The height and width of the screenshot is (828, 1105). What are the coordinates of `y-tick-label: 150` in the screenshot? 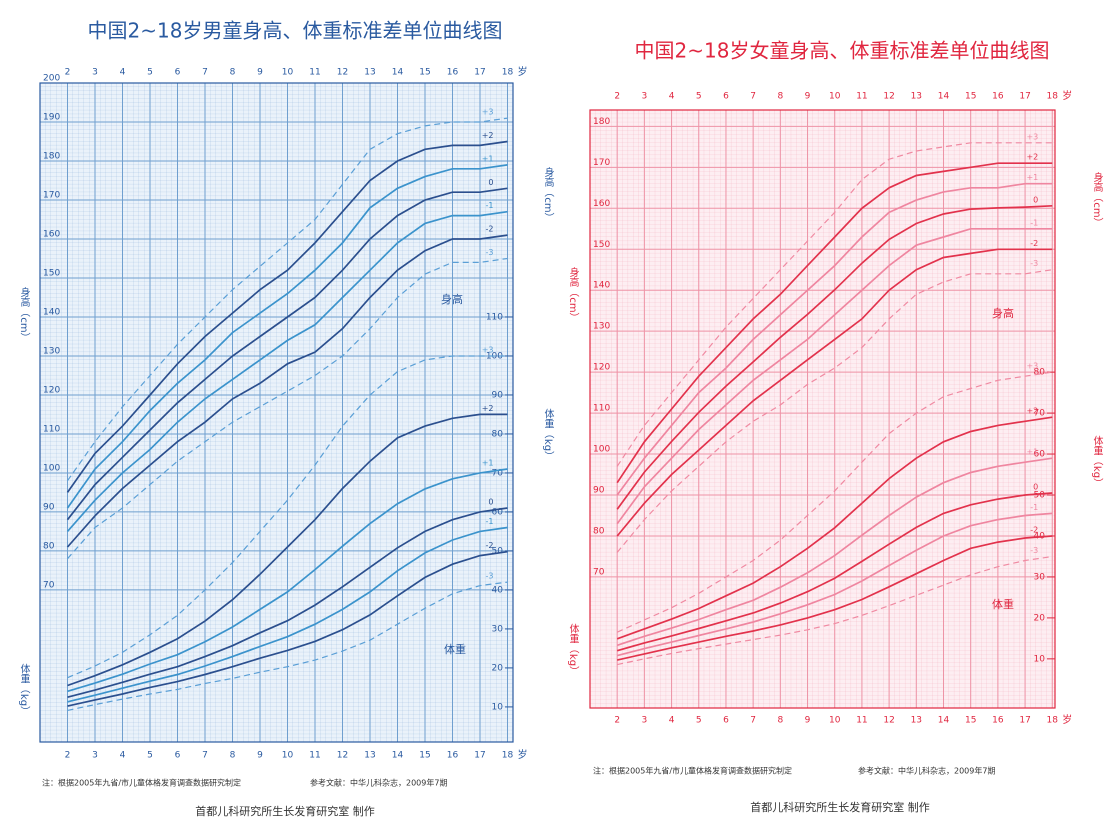 It's located at (51, 273).